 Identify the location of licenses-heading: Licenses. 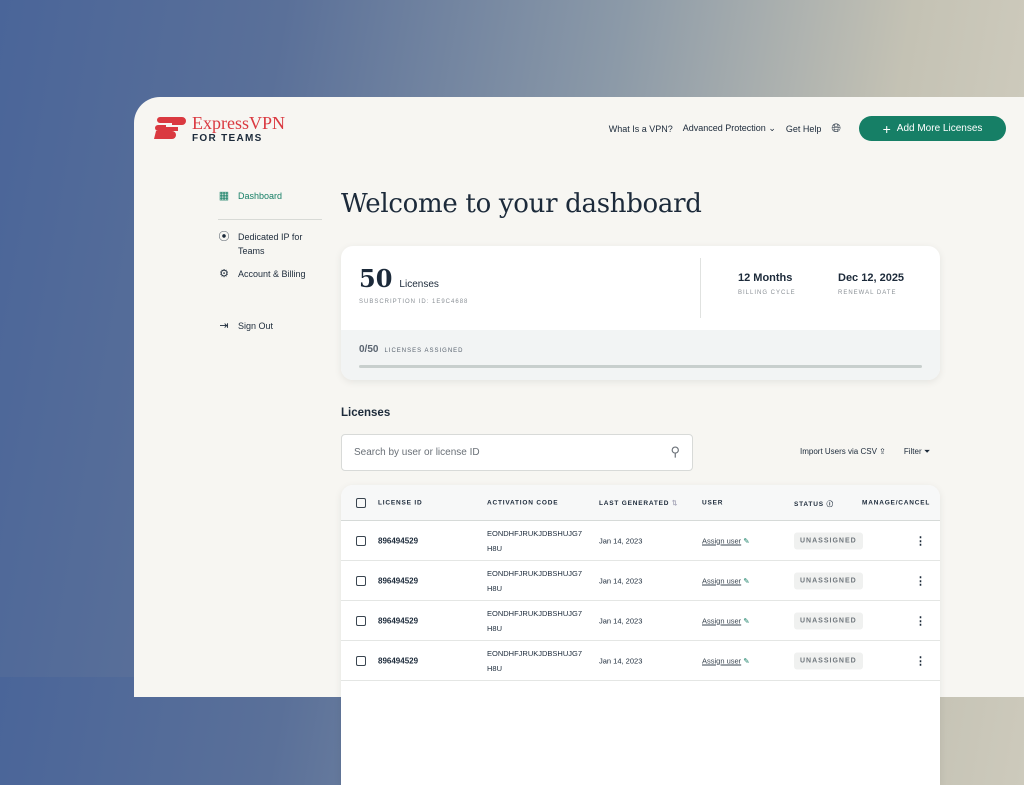
(366, 413).